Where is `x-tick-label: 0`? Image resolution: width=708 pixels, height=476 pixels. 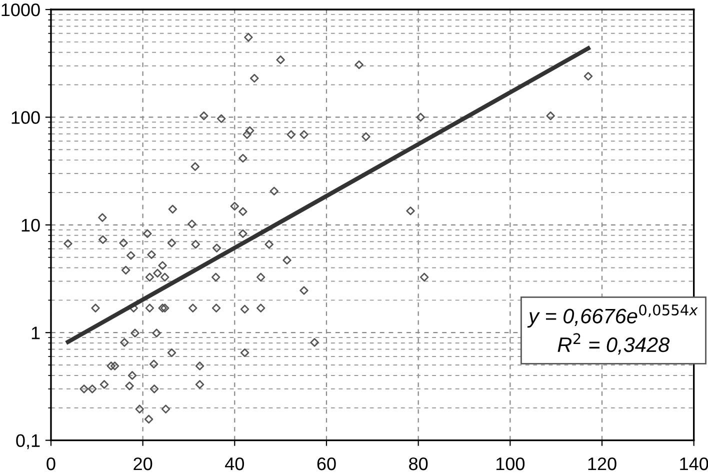
x-tick-label: 0 is located at coordinates (51, 463).